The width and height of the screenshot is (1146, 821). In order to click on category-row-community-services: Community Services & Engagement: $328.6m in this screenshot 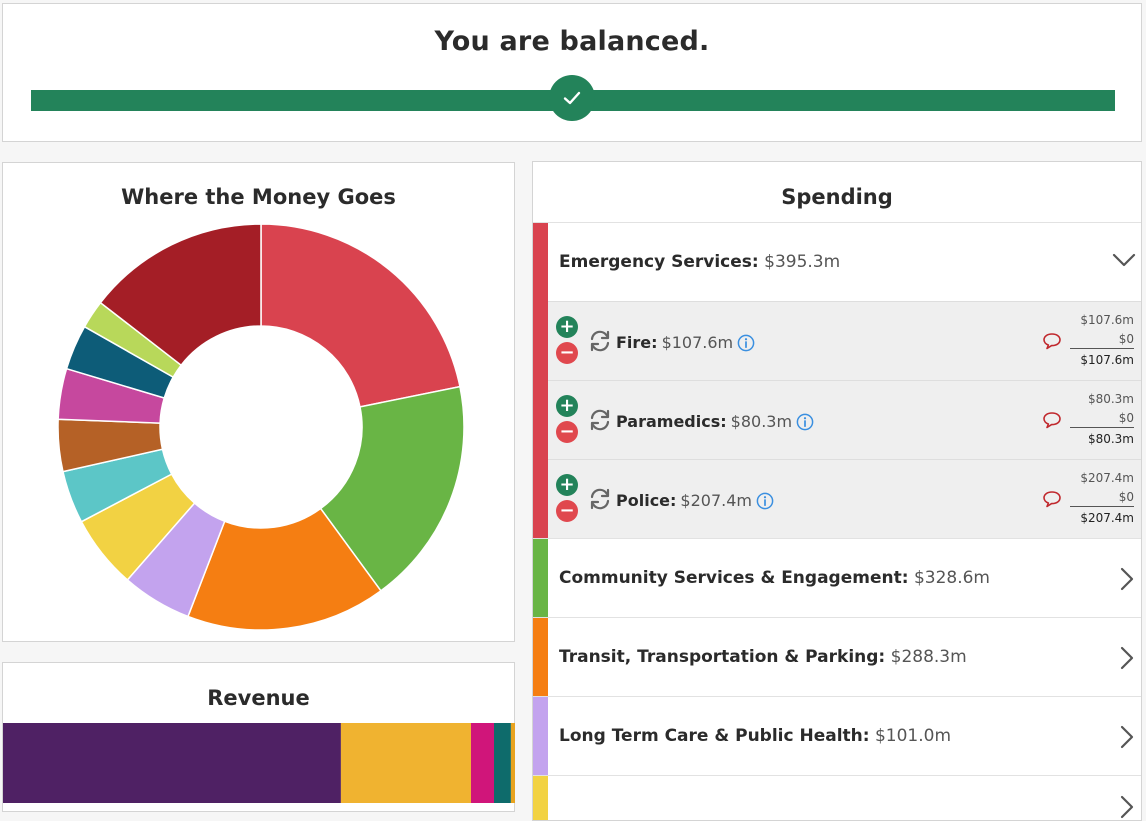, I will do `click(837, 577)`.